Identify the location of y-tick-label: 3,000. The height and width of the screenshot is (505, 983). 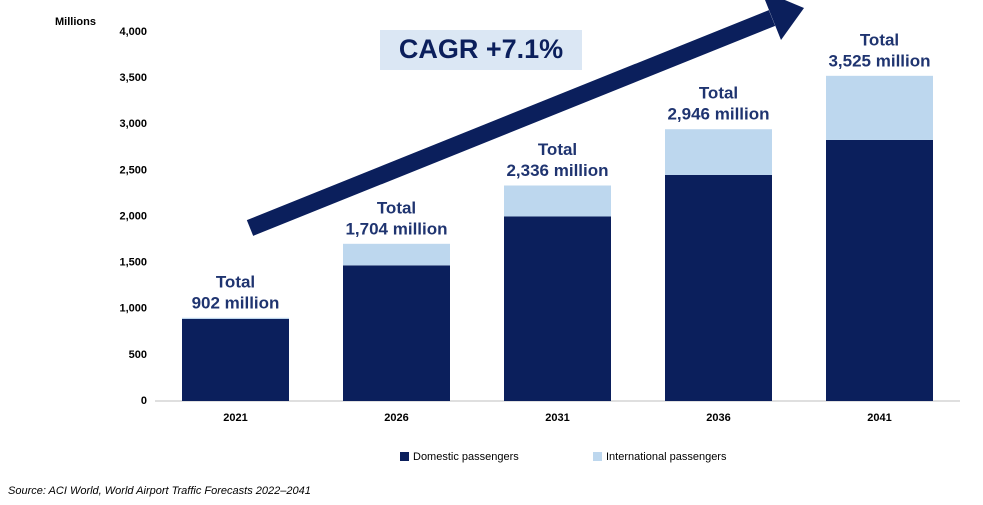
(133, 124).